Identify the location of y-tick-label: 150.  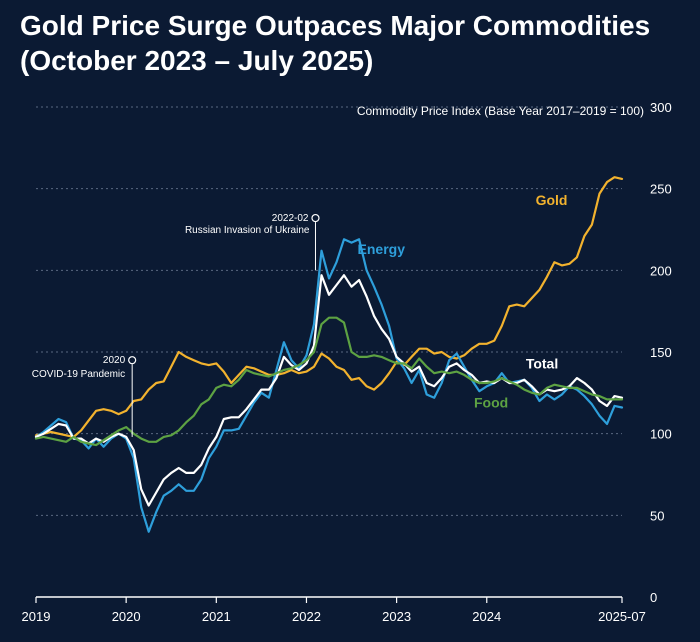
(661, 352).